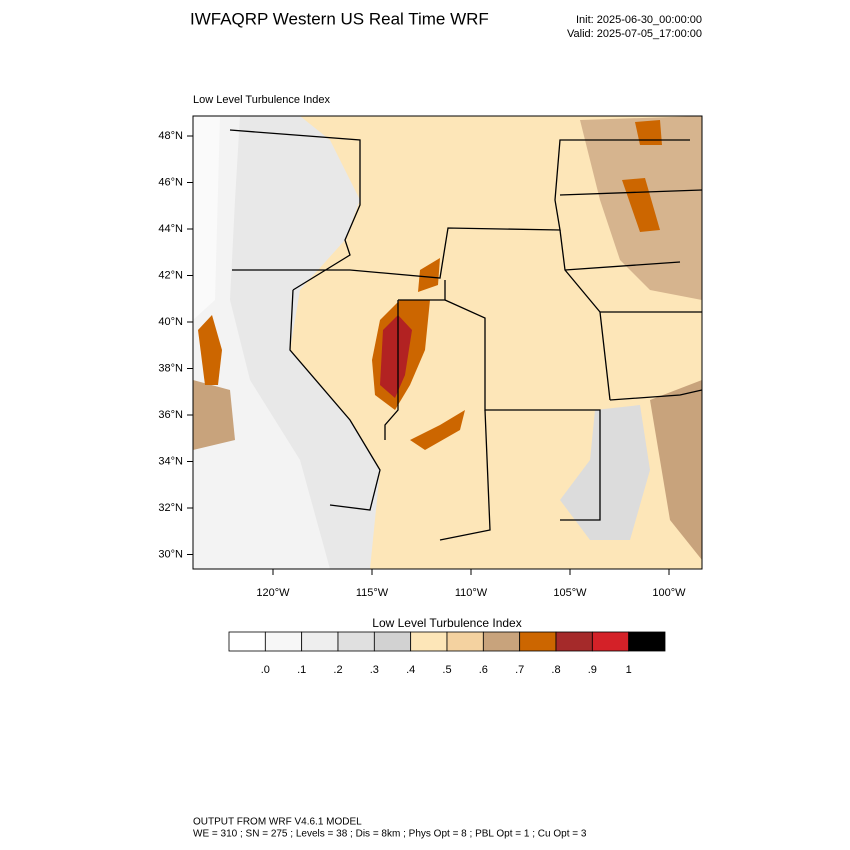 The height and width of the screenshot is (850, 850). Describe the element at coordinates (669, 593) in the screenshot. I see `lon-label: 100°W` at that location.